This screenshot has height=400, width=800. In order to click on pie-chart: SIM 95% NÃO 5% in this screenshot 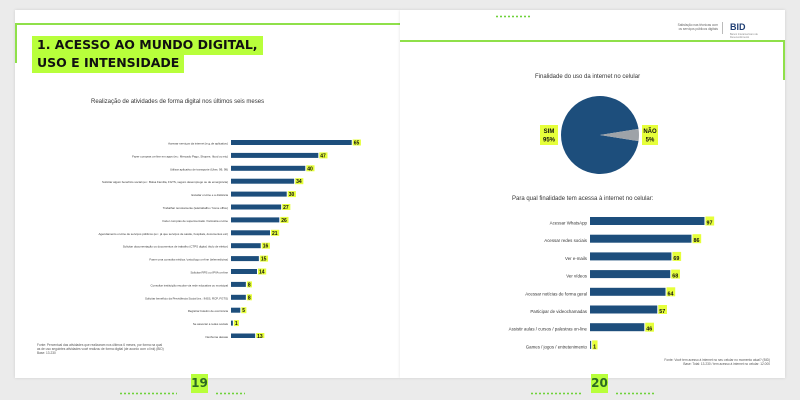, I will do `click(599, 135)`.